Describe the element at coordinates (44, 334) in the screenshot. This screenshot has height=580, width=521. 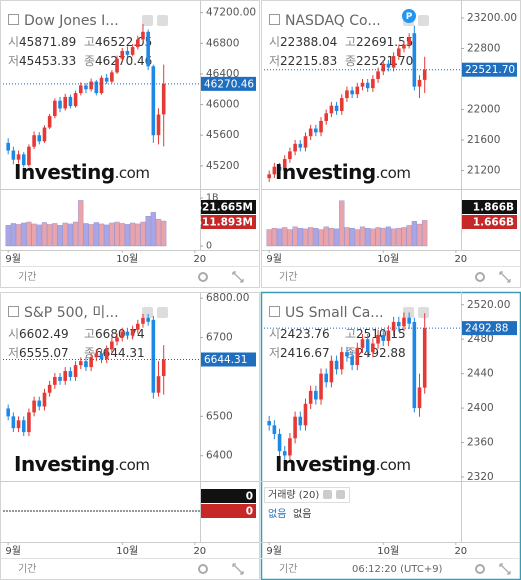
I see `ohlc-number: 6602.49` at that location.